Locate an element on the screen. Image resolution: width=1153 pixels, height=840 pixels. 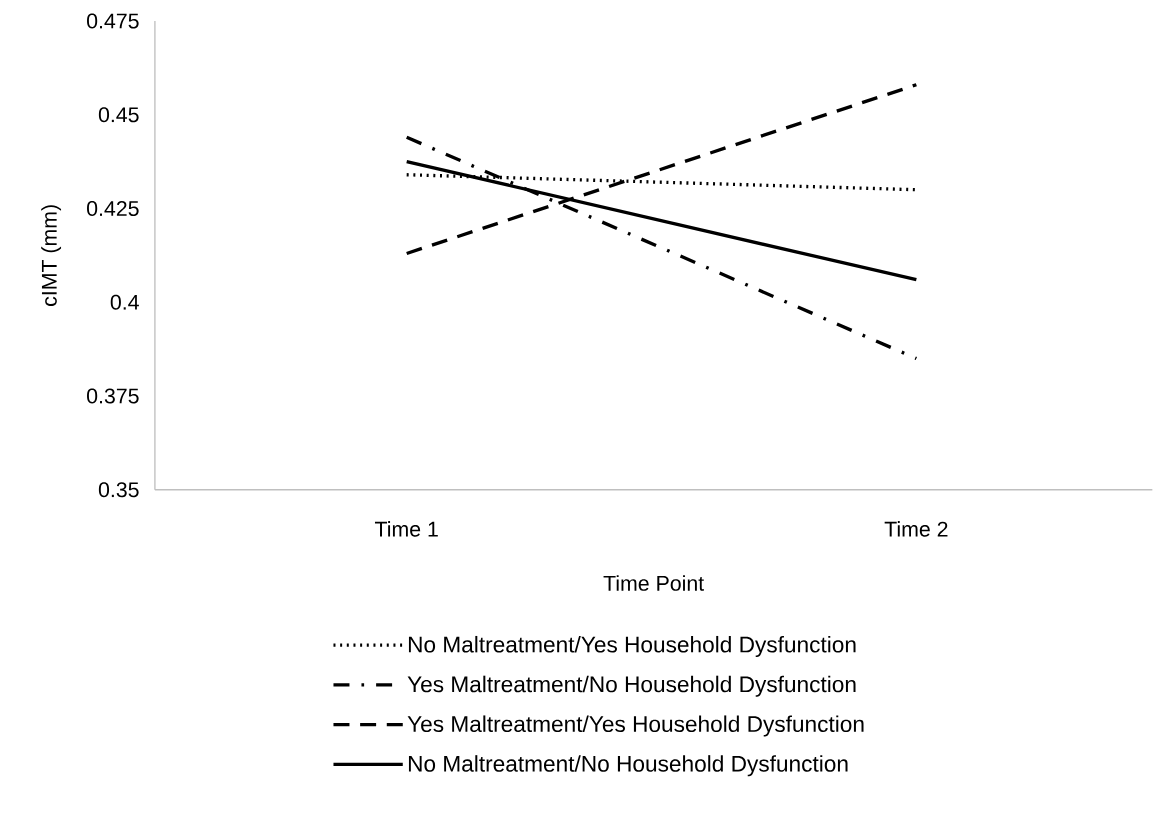
y-tick-label: 0.4 is located at coordinates (124, 302).